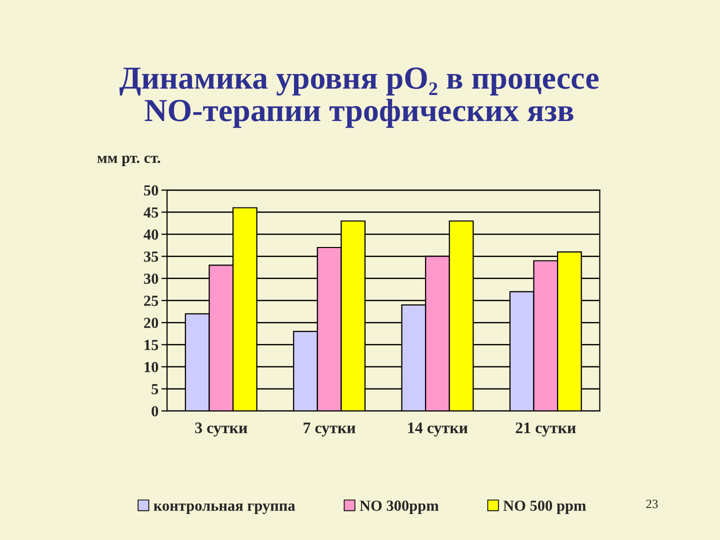 Image resolution: width=720 pixels, height=540 pixels. Describe the element at coordinates (438, 429) in the screenshot. I see `x-tick-label: 14 сутки` at that location.